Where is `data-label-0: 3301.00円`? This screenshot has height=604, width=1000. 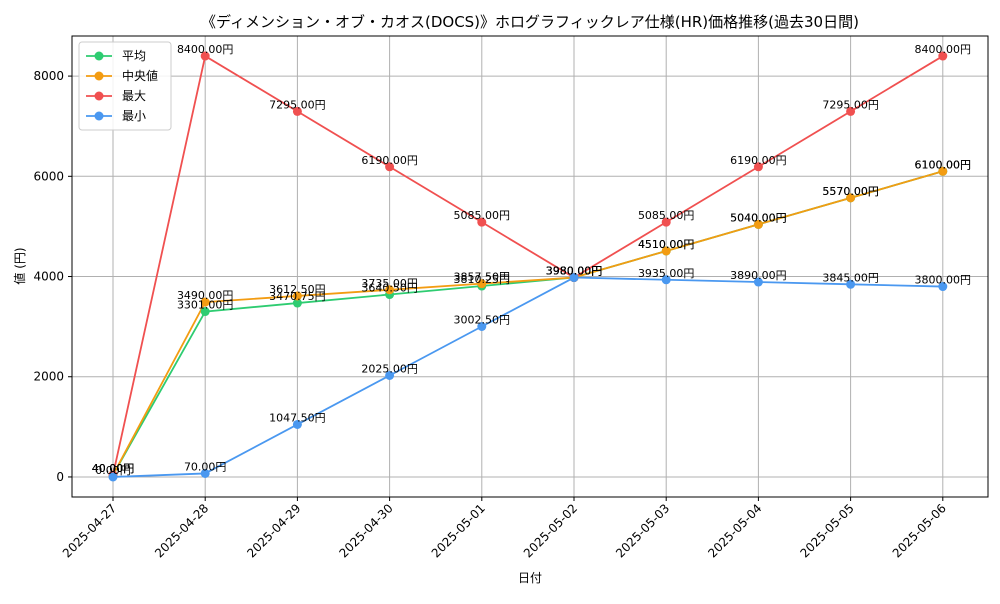
data-label-0: 3301.00円 is located at coordinates (205, 305).